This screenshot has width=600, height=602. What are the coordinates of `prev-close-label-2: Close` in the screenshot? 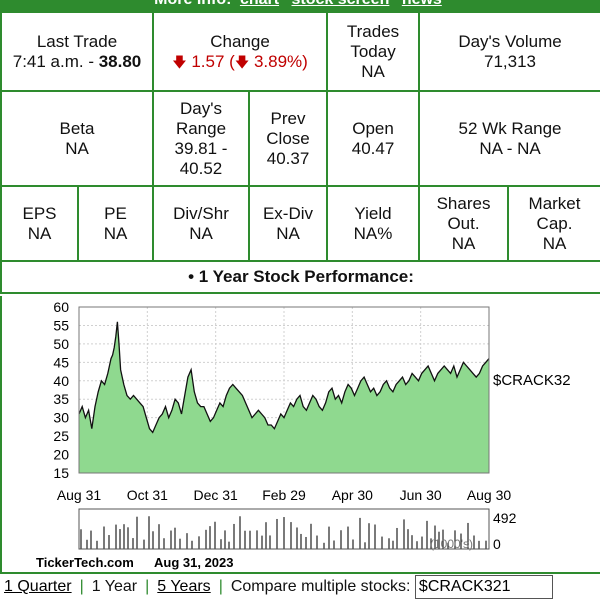 It's located at (288, 138).